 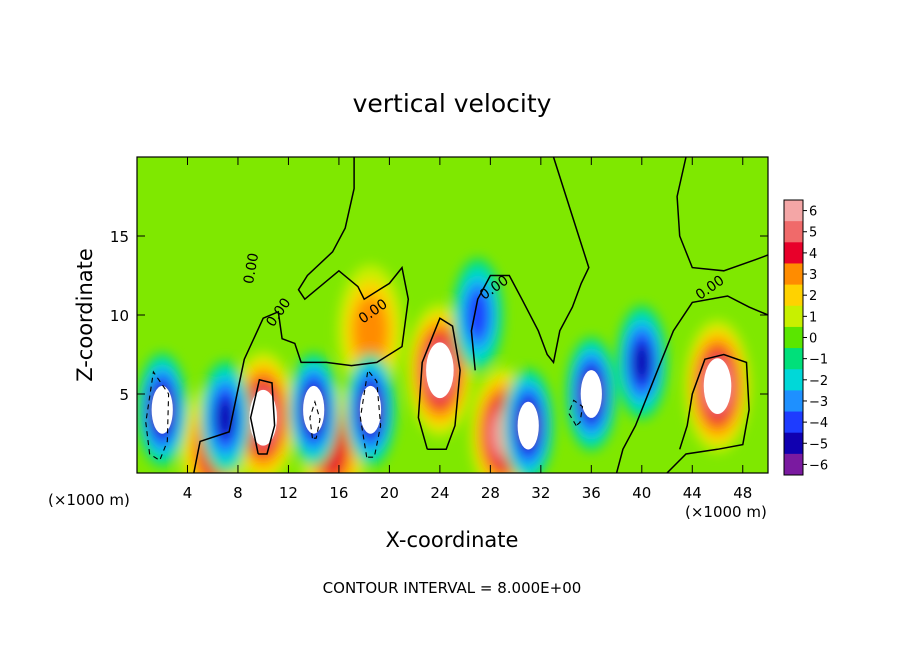 What do you see at coordinates (439, 493) in the screenshot?
I see `x-tick-label: 24` at bounding box center [439, 493].